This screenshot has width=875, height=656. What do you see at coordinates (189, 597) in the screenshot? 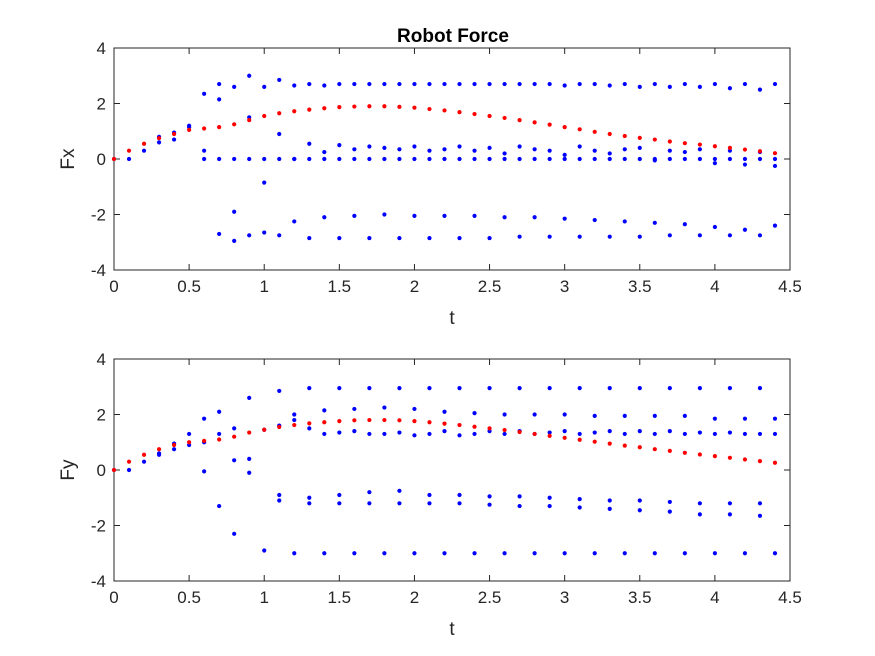
I see `x-tick-label: 0.5` at bounding box center [189, 597].